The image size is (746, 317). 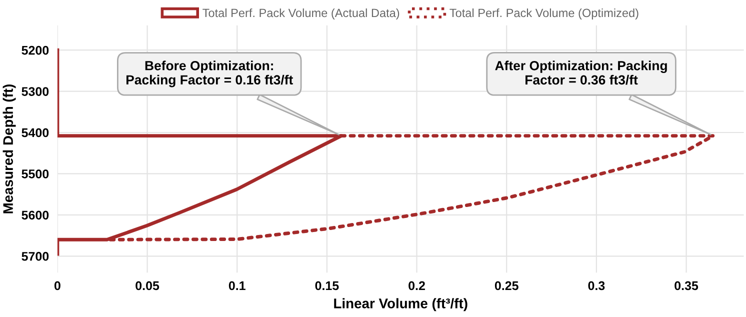 I want to click on x-tick-label: 0.15, so click(x=327, y=285).